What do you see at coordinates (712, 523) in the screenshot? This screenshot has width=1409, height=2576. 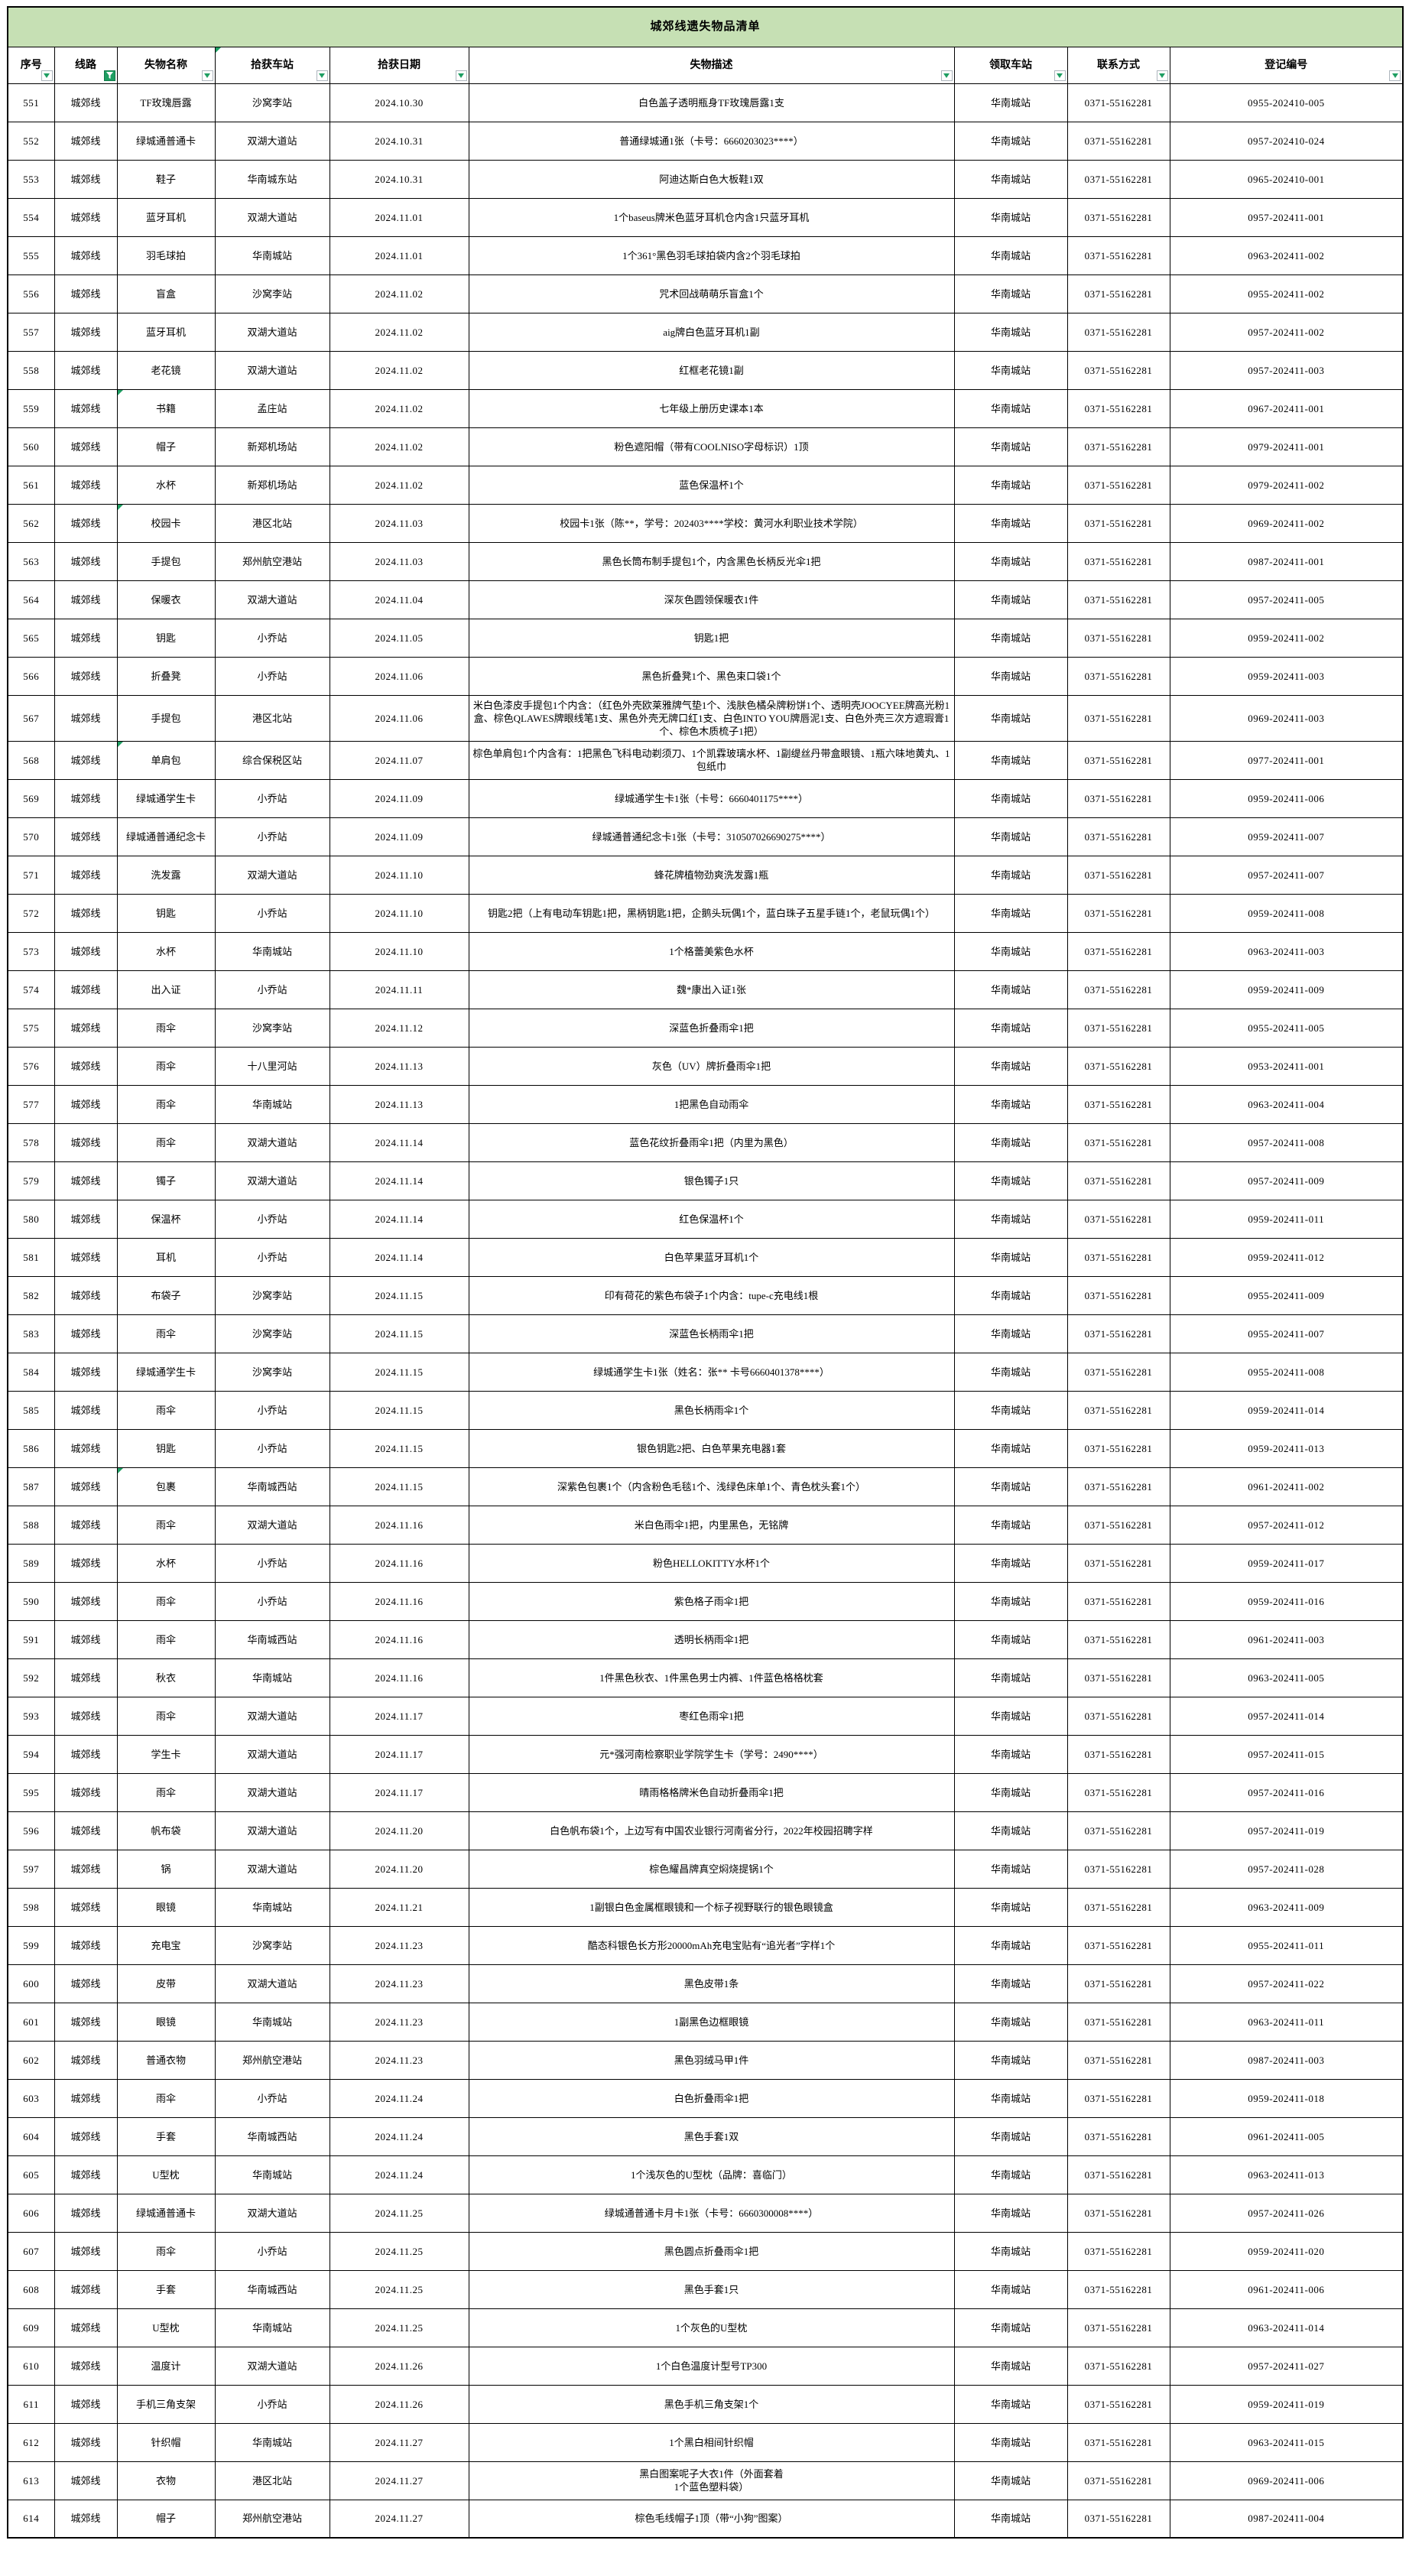 I see `cell-desc: 校园卡1张（陈**，学号：202403****学校：黄河水利职业技术学院）` at bounding box center [712, 523].